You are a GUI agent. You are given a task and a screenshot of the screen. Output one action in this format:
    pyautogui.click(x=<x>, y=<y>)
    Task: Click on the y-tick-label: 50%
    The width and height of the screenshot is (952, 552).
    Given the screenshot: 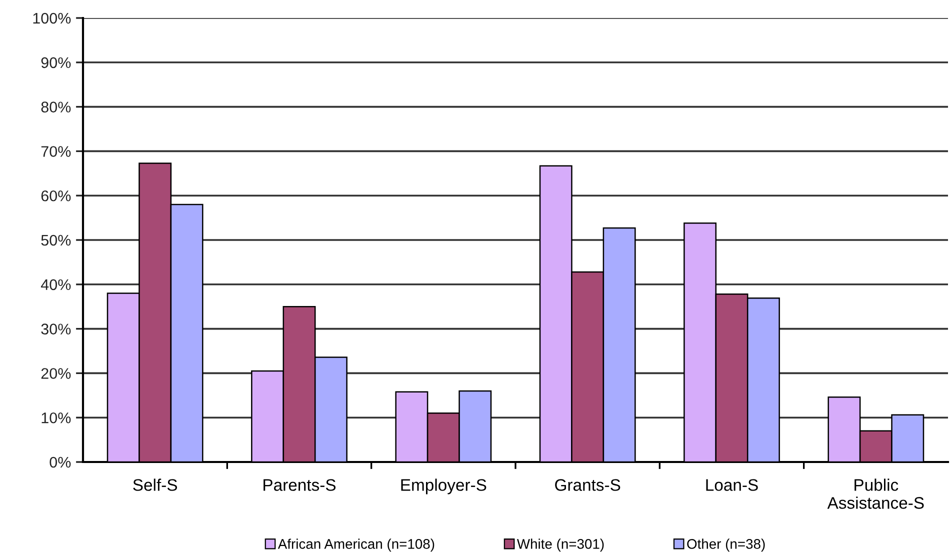 What is the action you would take?
    pyautogui.click(x=56, y=240)
    